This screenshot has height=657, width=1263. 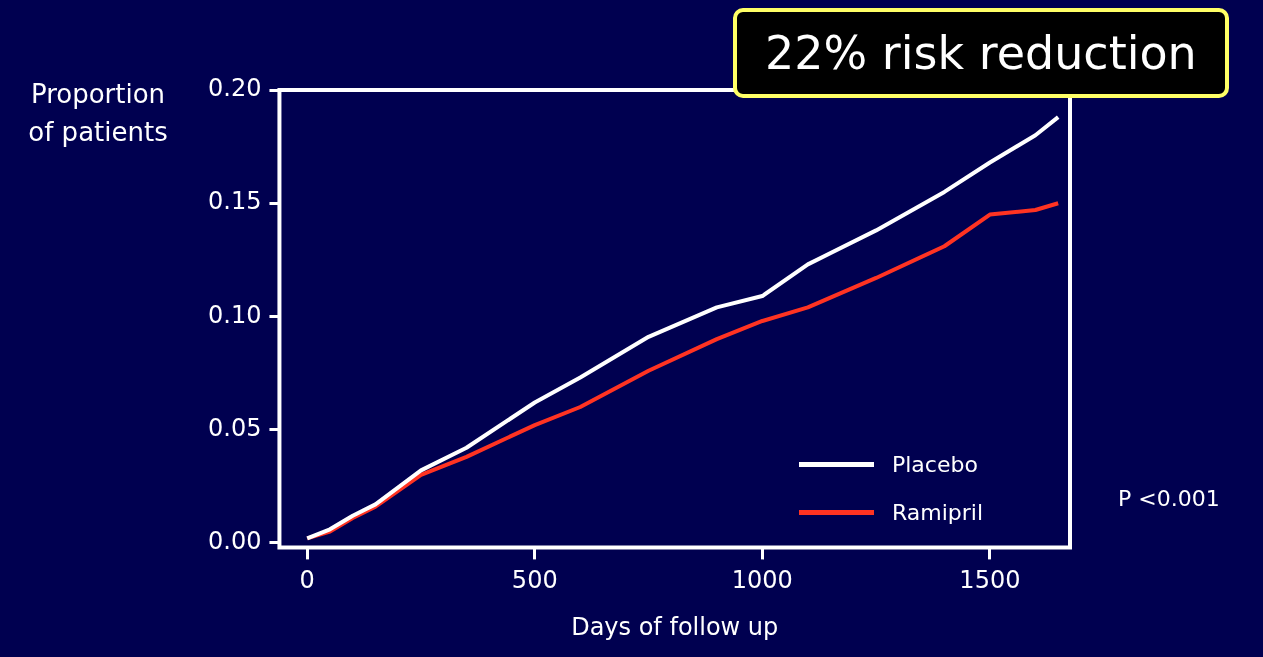 What do you see at coordinates (235, 88) in the screenshot?
I see `y-tick-label: 0.20` at bounding box center [235, 88].